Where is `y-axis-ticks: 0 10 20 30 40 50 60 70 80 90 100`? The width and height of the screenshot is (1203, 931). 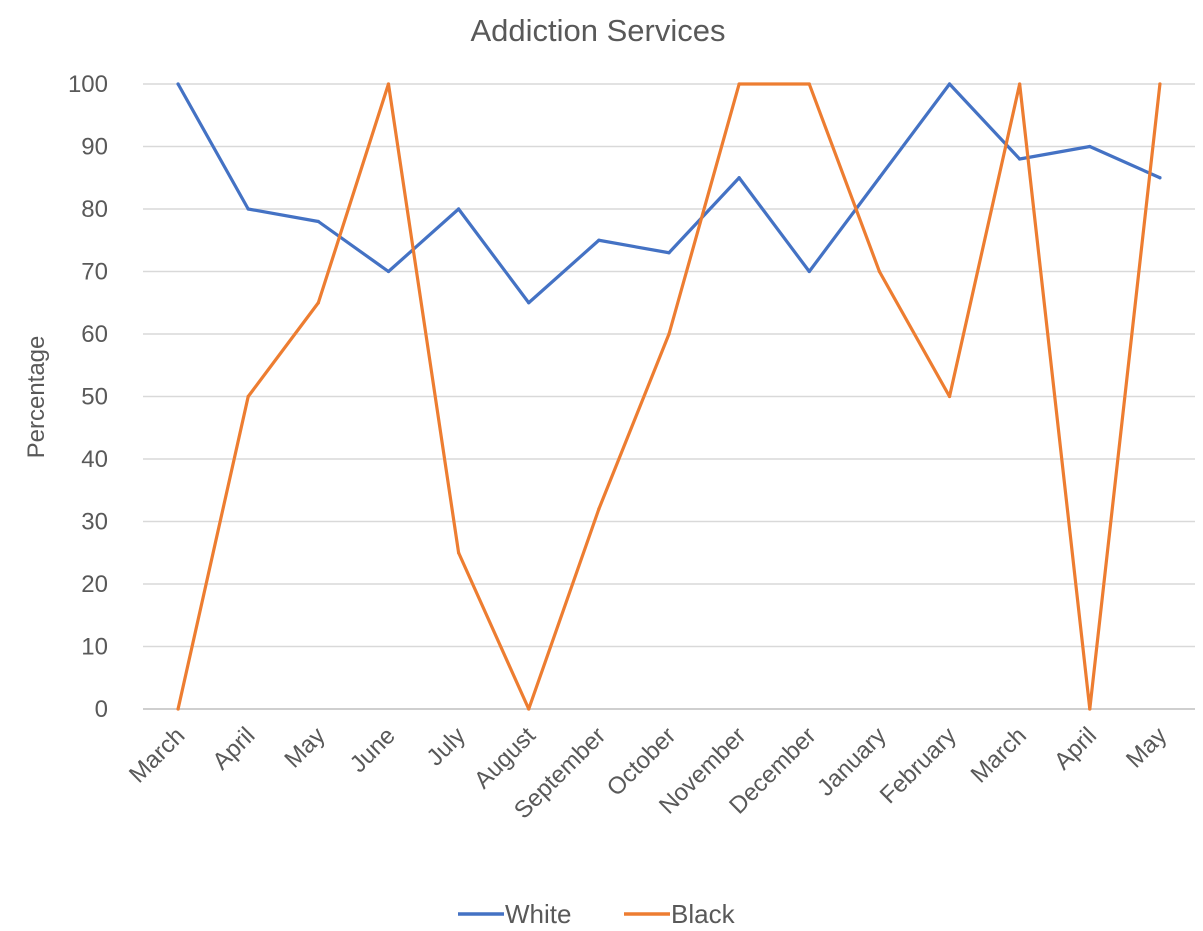
y-axis-ticks: 0 10 20 30 40 50 60 70 80 90 100 is located at coordinates (88, 397).